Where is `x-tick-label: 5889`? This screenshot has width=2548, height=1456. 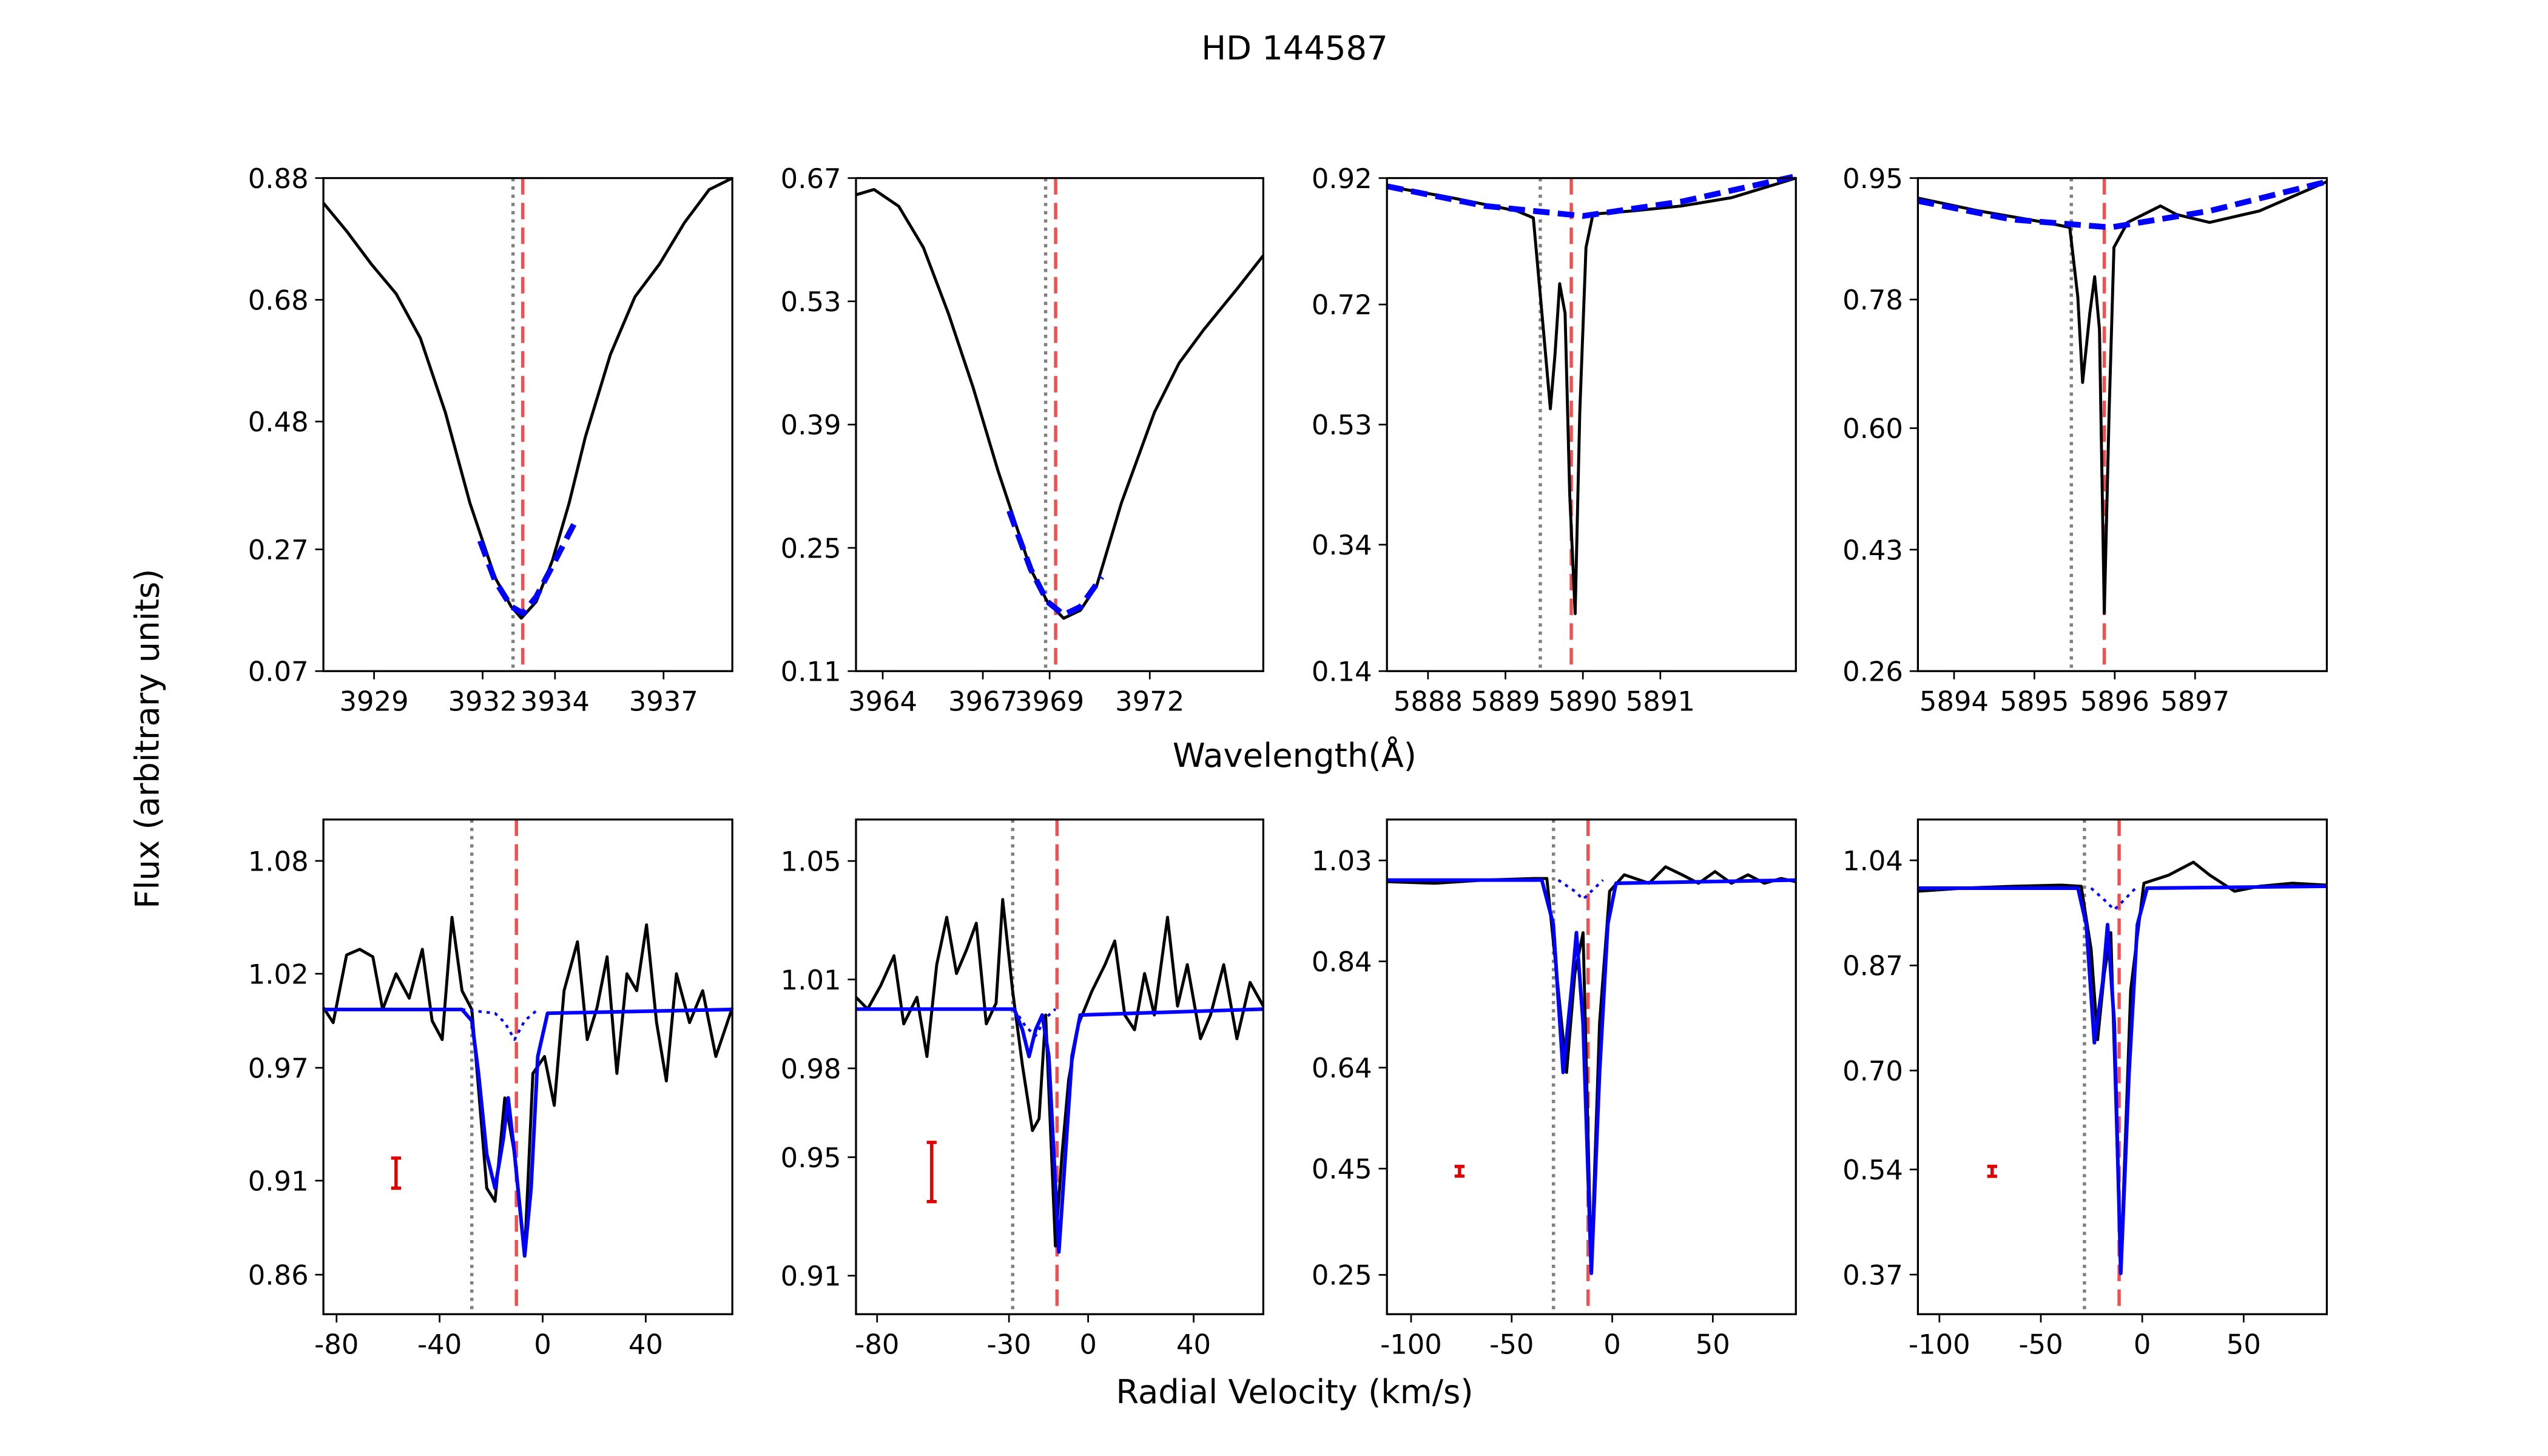
x-tick-label: 5889 is located at coordinates (1505, 701).